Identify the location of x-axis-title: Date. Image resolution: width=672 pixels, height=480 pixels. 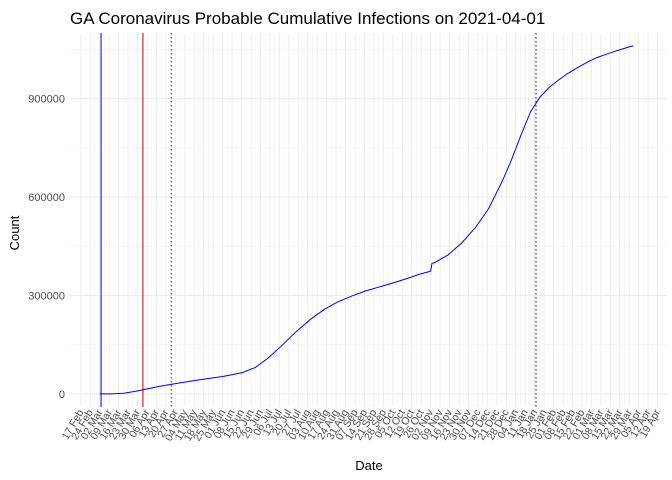
(368, 465).